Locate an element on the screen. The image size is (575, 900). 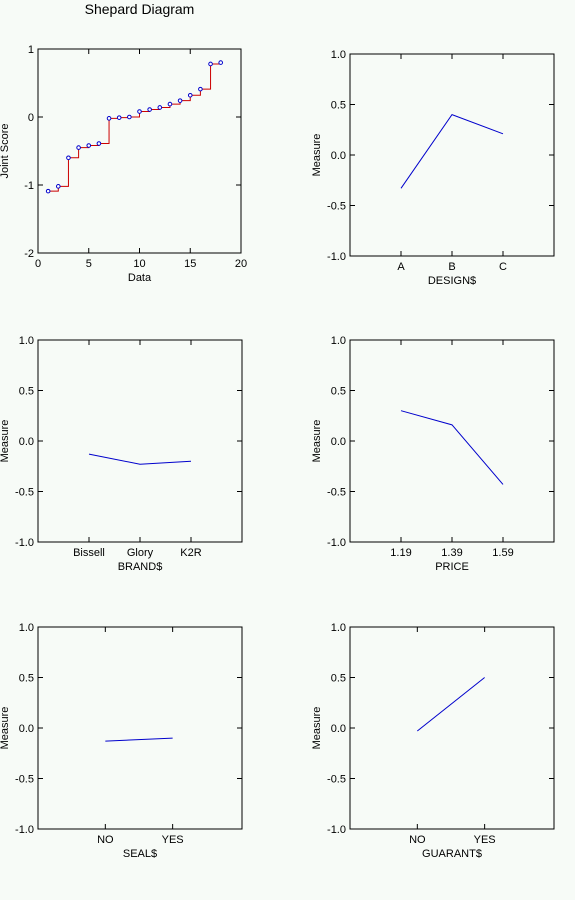
x-tick-label: 1.19 is located at coordinates (400, 553).